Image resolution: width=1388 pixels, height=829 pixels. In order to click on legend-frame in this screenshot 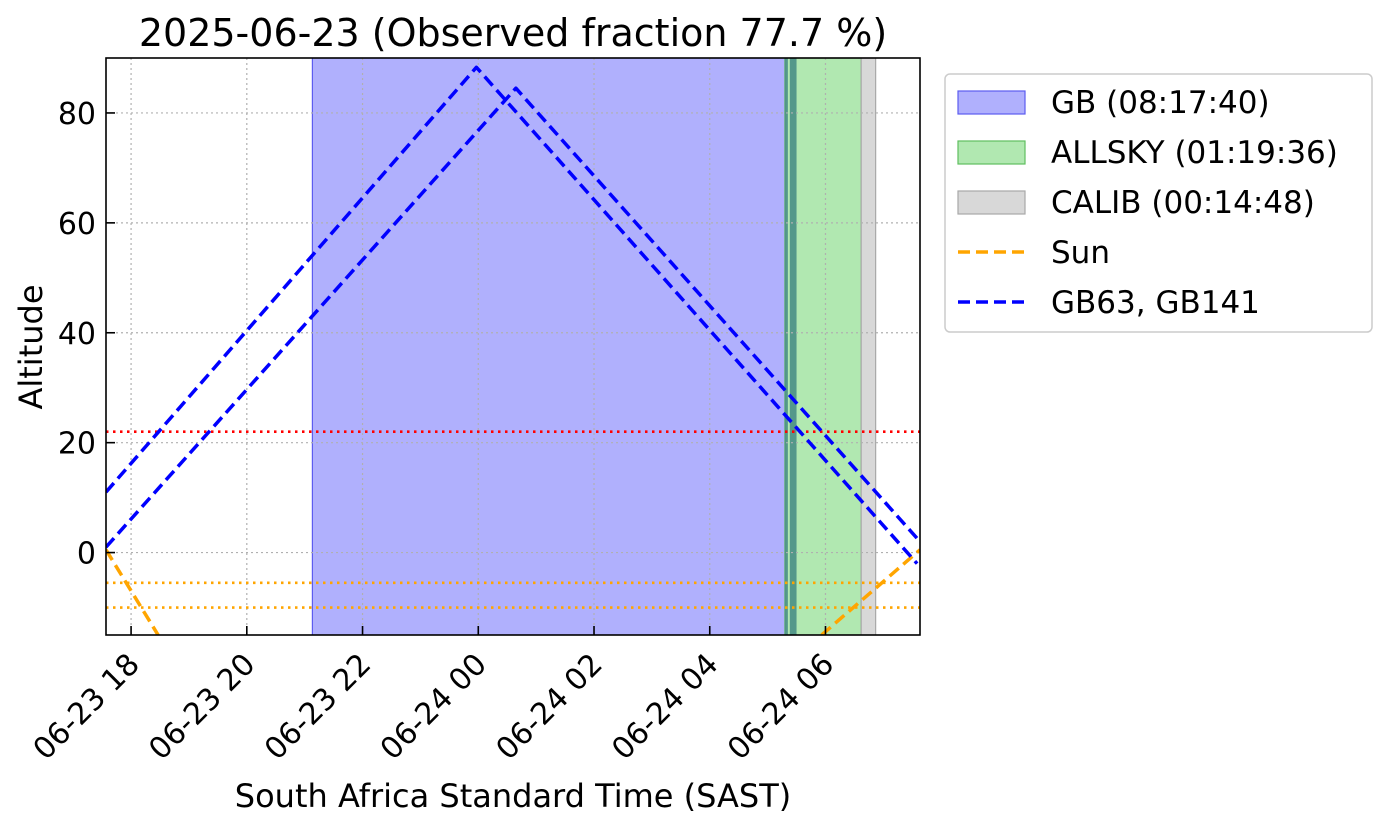, I will do `click(1158, 203)`.